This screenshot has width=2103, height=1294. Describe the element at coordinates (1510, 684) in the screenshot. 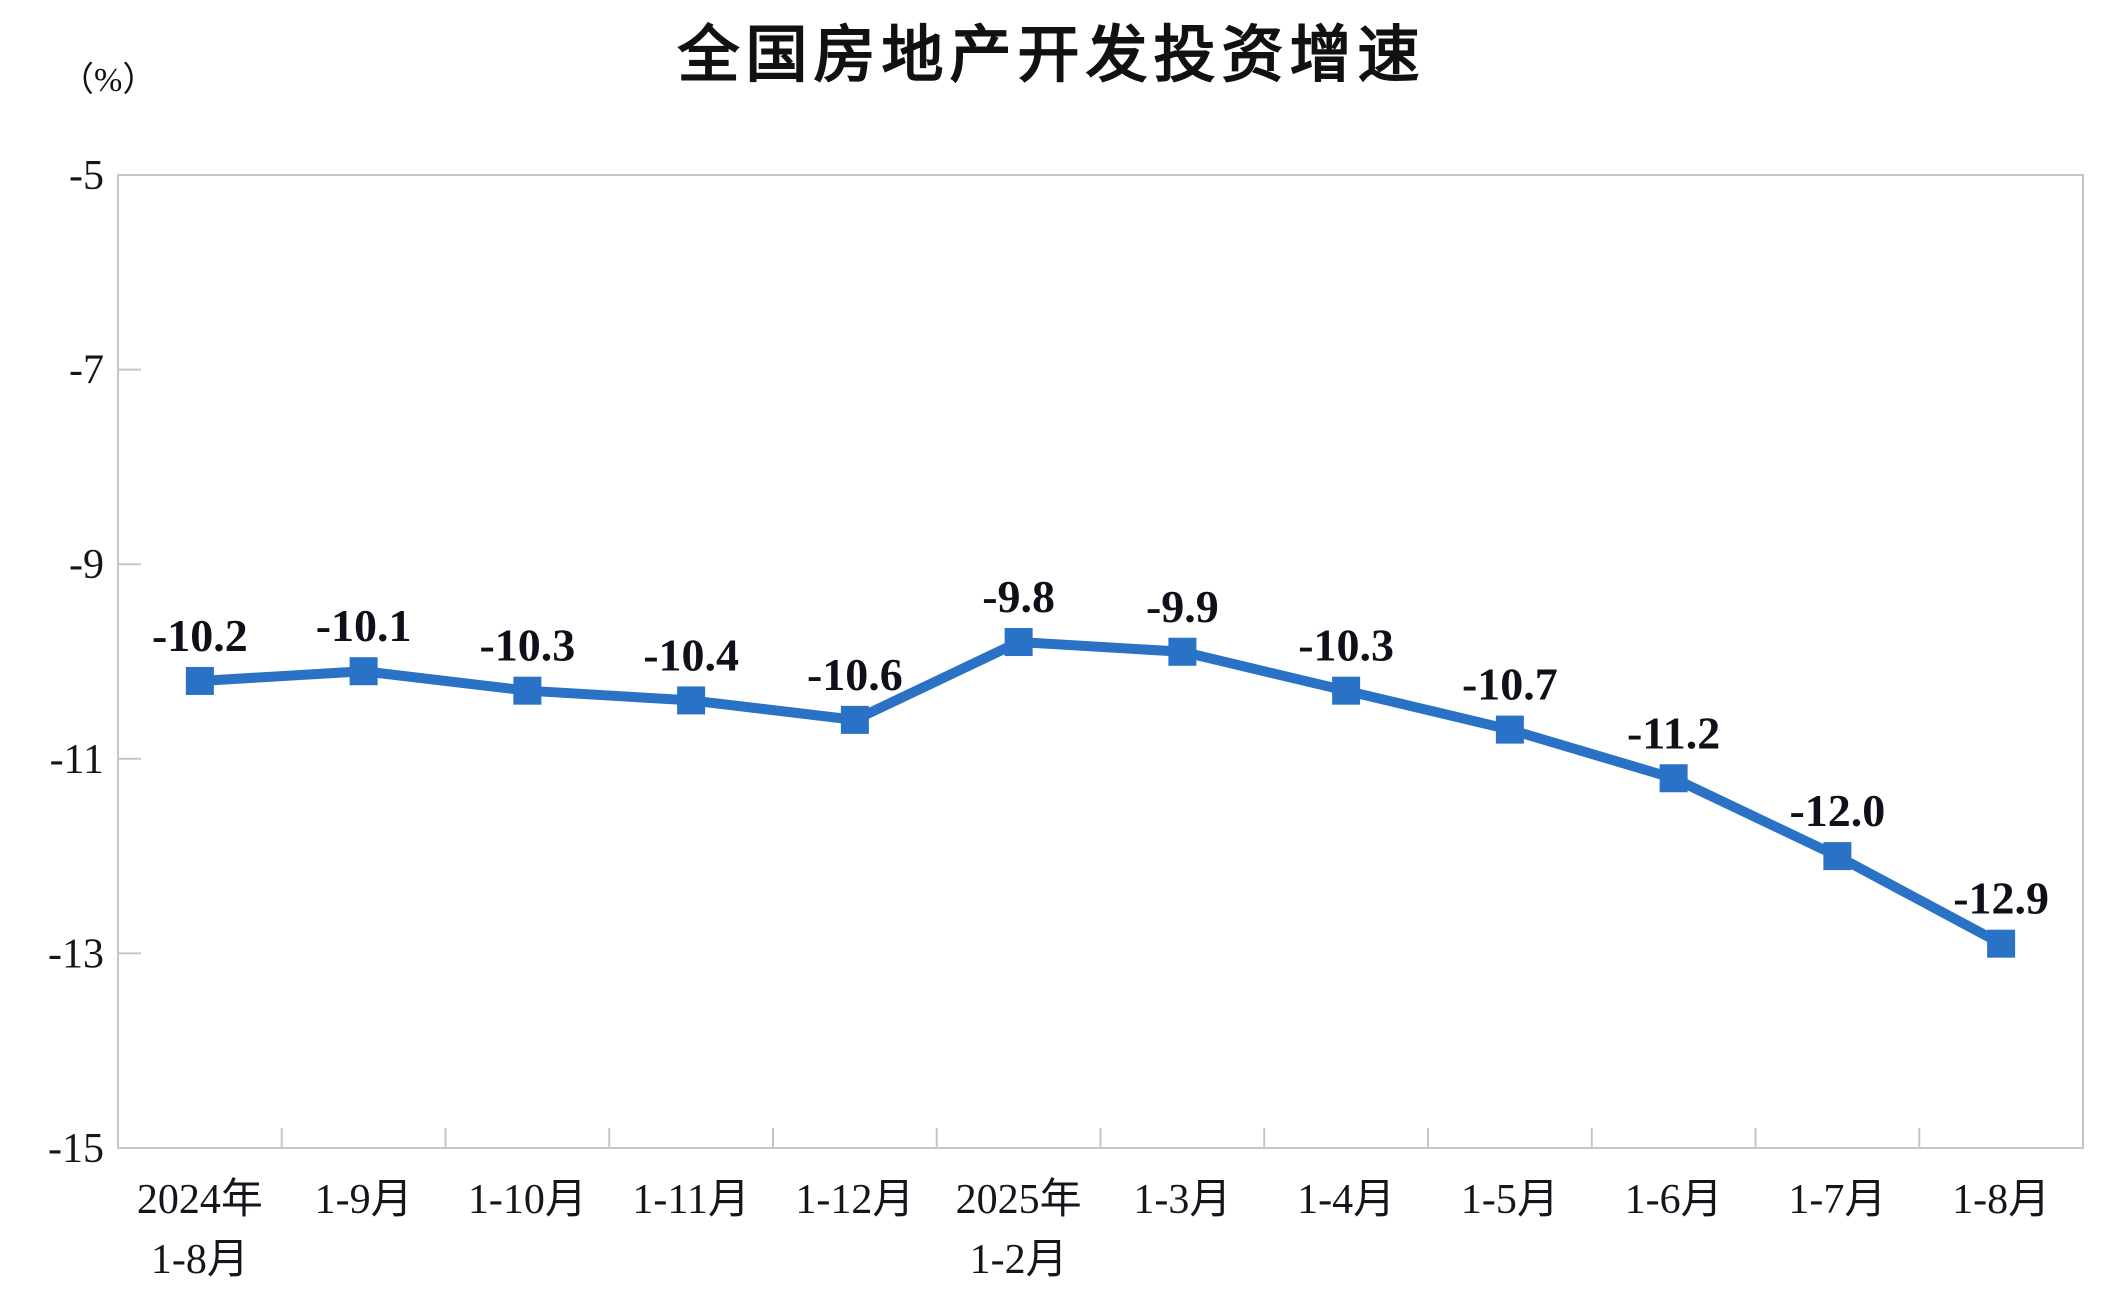

I see `data-point-label: -10.7` at that location.